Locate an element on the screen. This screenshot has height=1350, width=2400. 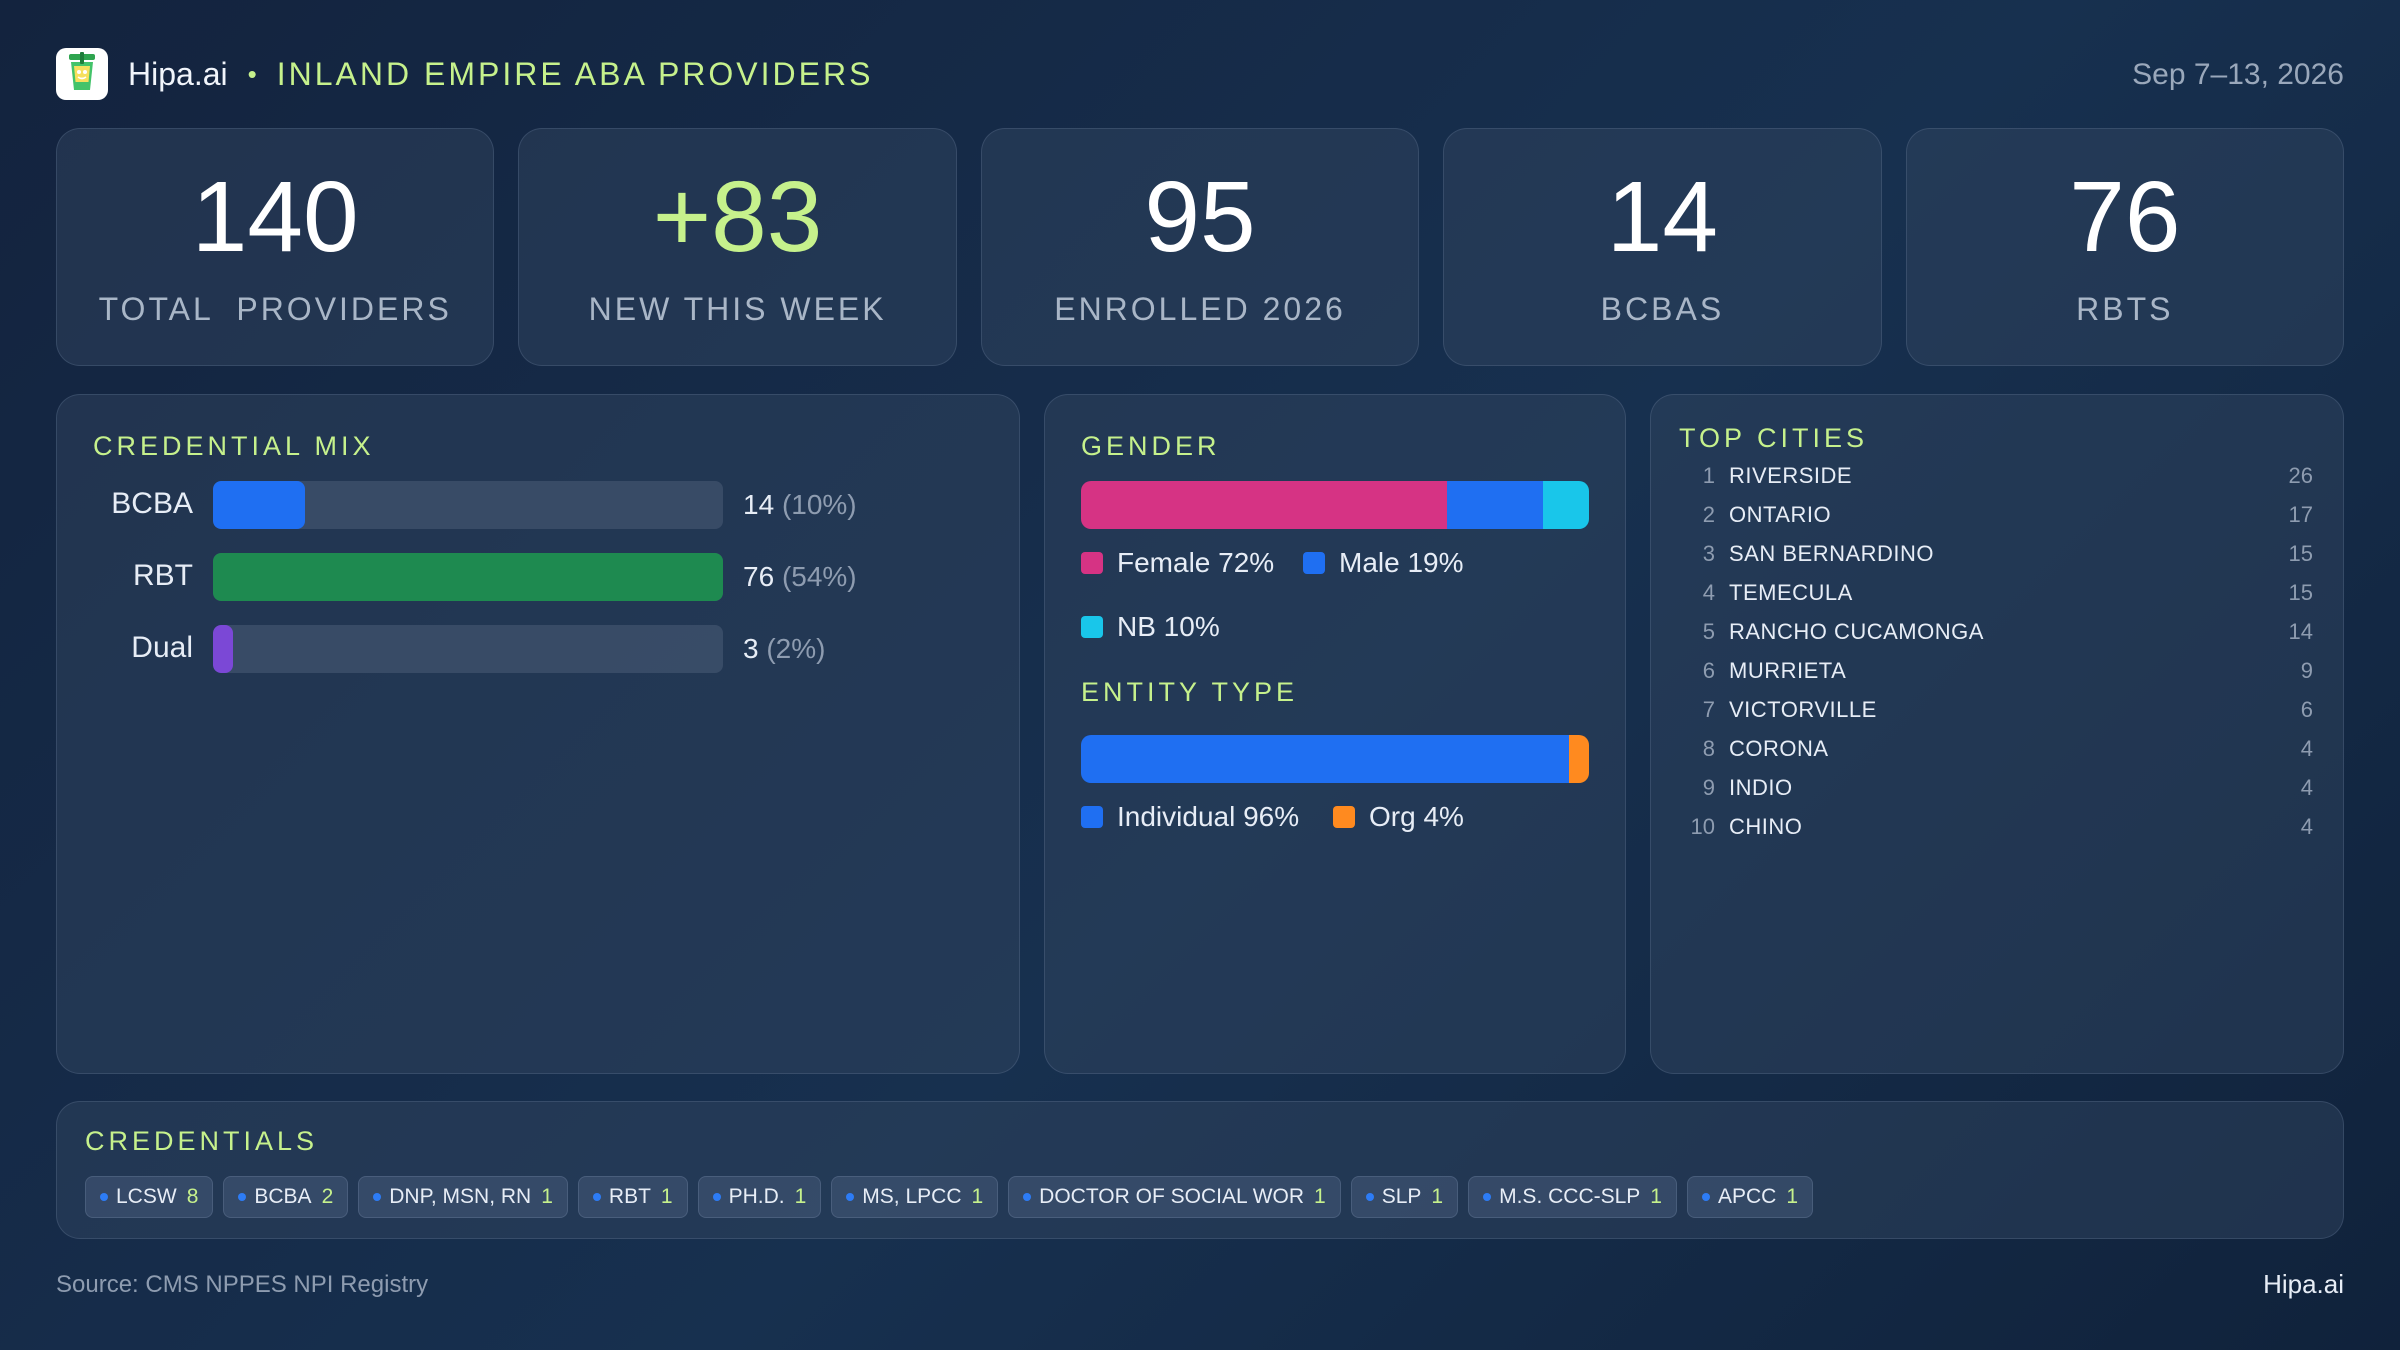
credential-chip: M.S. CCC-SLP 1 is located at coordinates (1572, 1197).